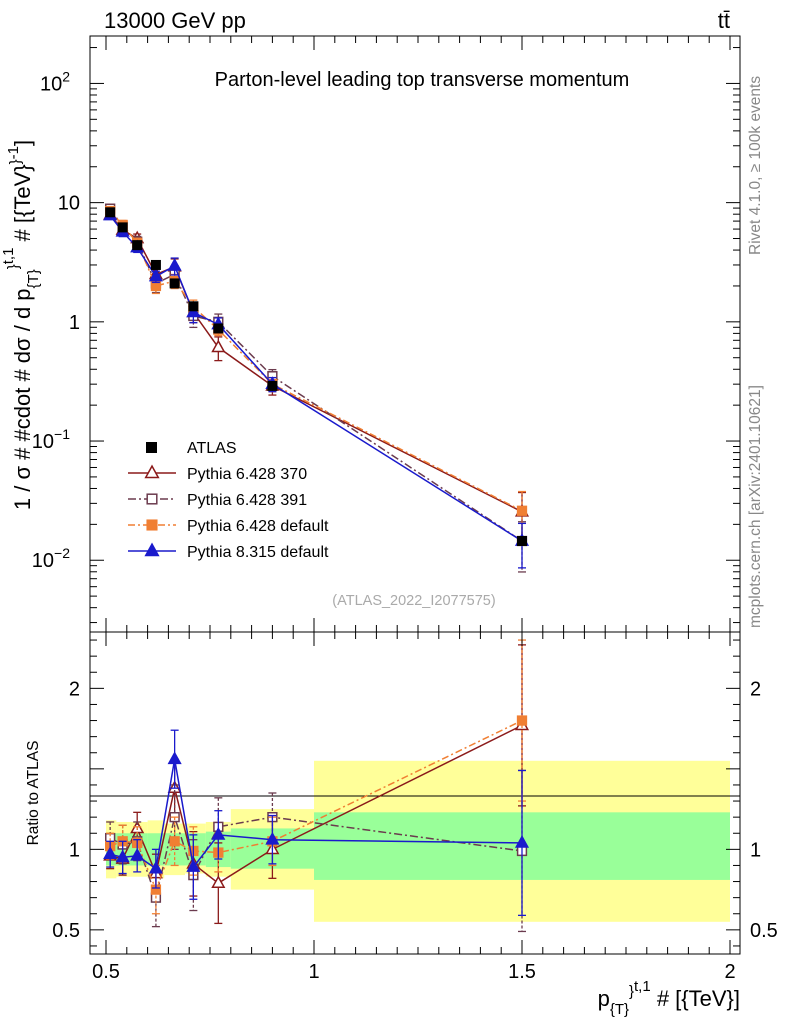 This screenshot has height=1024, width=786. What do you see at coordinates (631, 991) in the screenshot?
I see `x-axis-label-sup: }` at bounding box center [631, 991].